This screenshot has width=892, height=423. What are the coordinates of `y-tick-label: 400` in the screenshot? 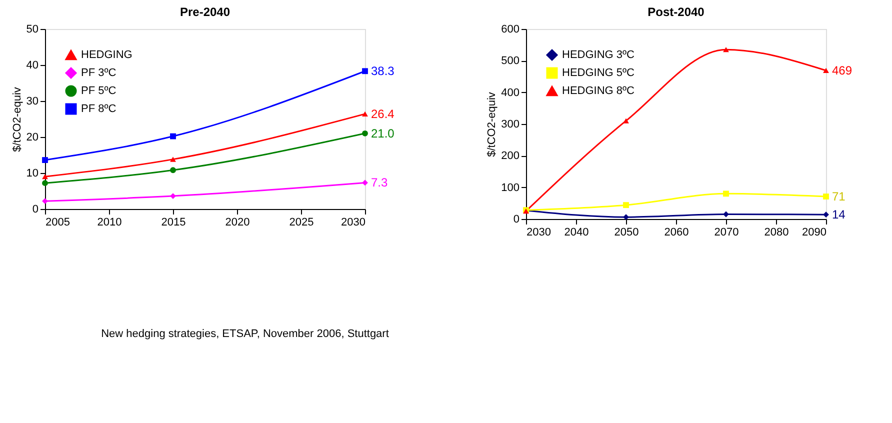 It's located at (510, 92).